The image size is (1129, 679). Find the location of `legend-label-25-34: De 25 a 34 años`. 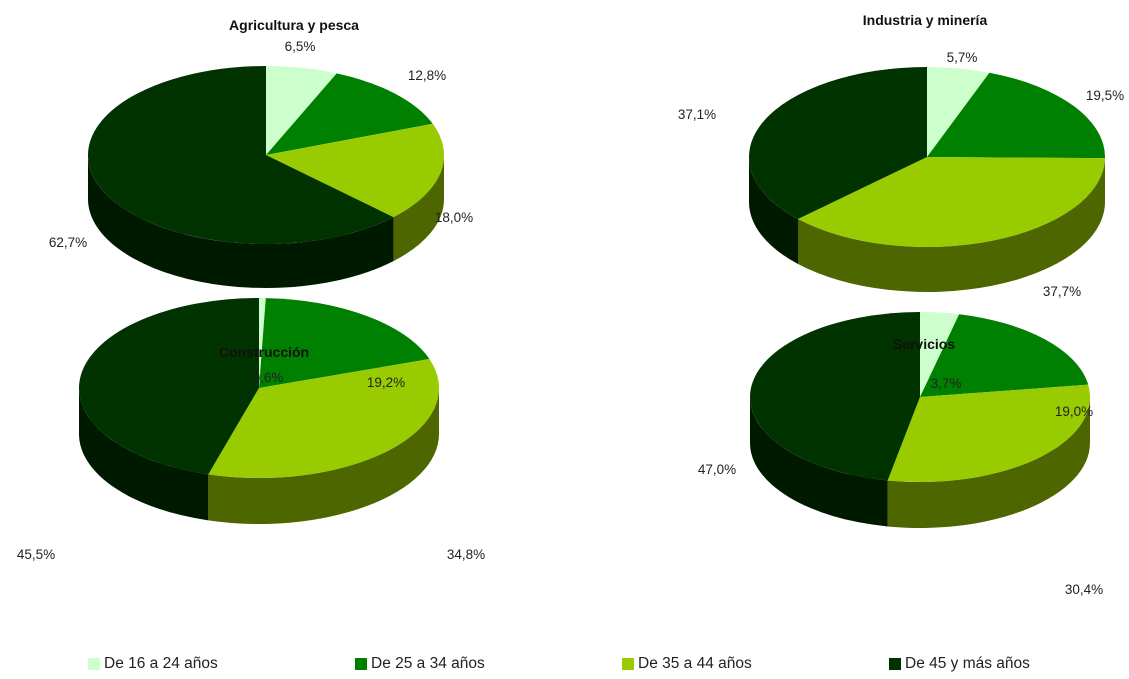

legend-label-25-34: De 25 a 34 años is located at coordinates (428, 663).